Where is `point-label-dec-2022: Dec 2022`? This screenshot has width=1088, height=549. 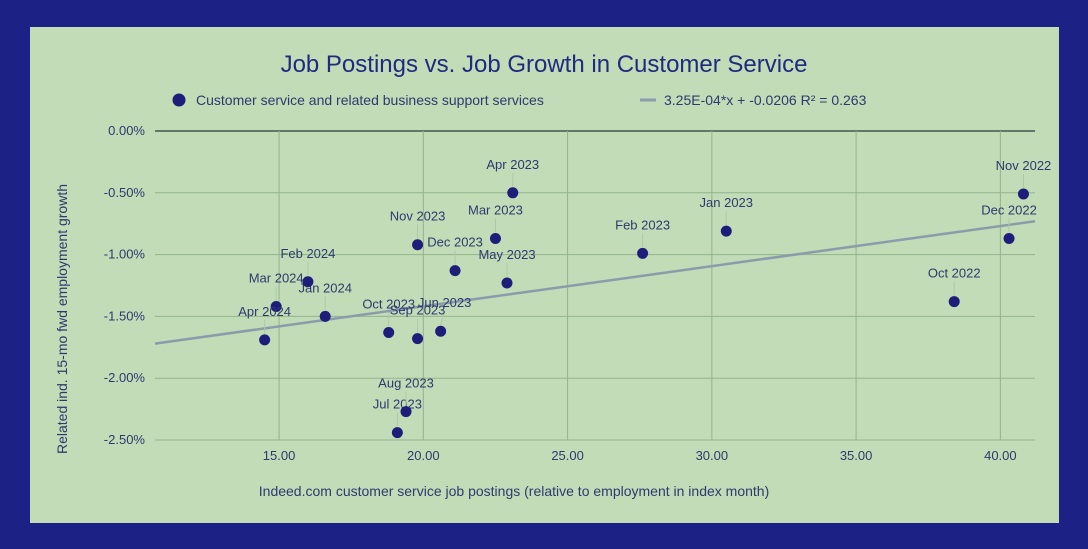
point-label-dec-2022: Dec 2022 is located at coordinates (1009, 210).